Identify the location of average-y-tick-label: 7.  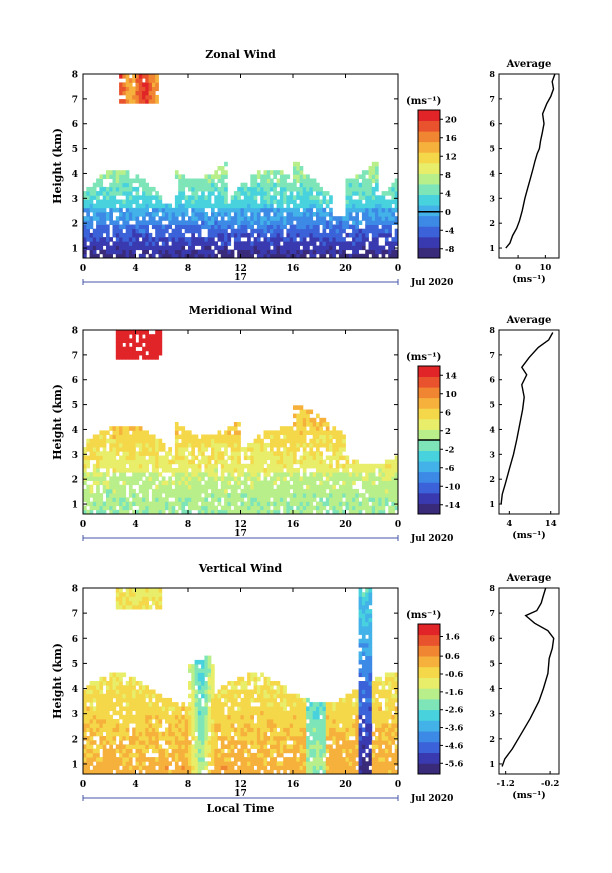
(492, 355).